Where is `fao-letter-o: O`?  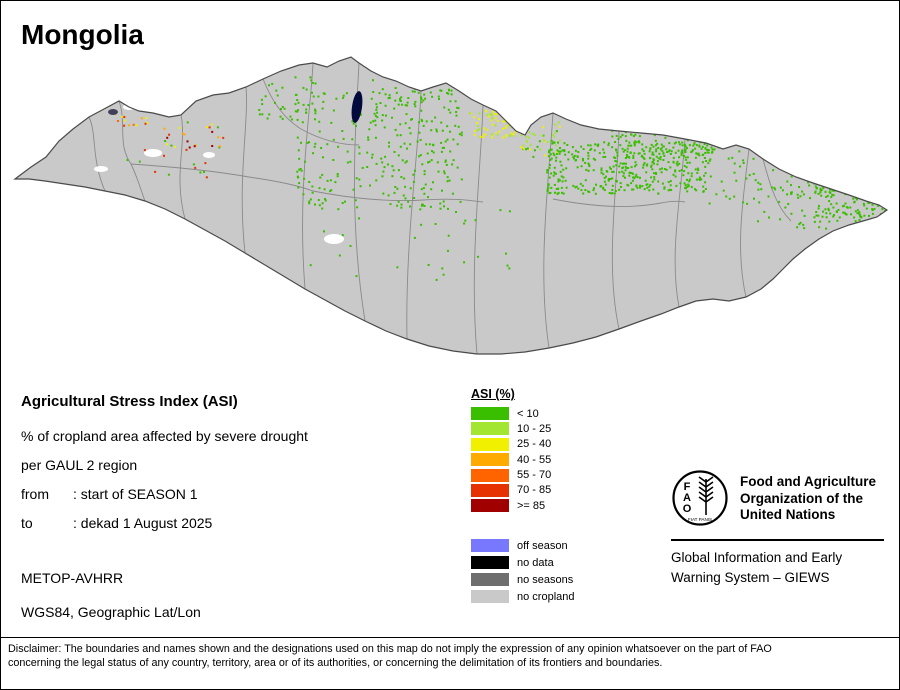
fao-letter-o: O is located at coordinates (687, 509).